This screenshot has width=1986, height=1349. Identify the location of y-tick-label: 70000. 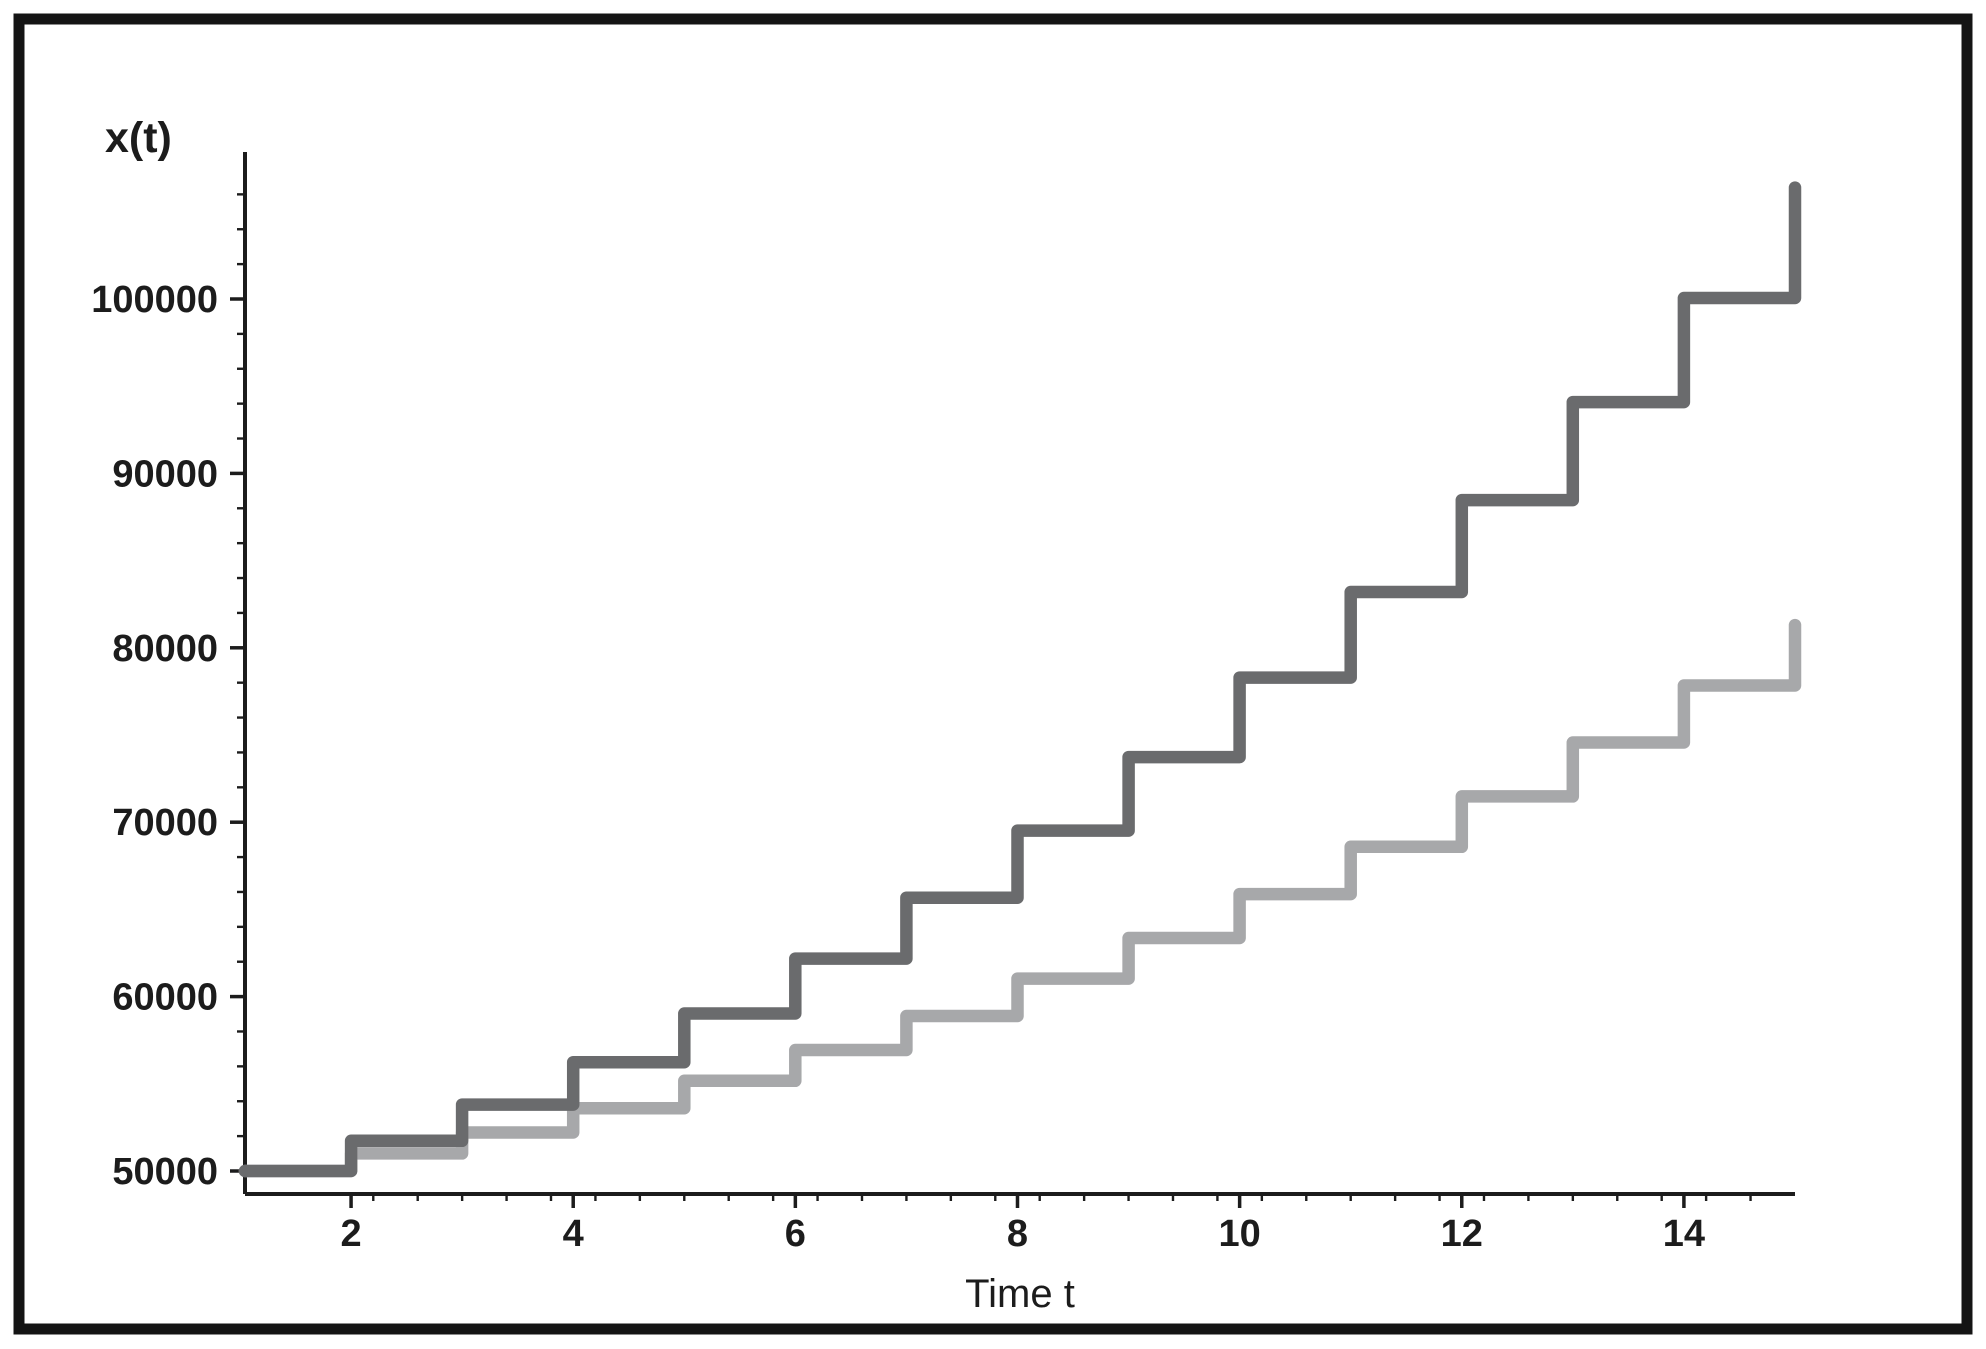
(165, 823).